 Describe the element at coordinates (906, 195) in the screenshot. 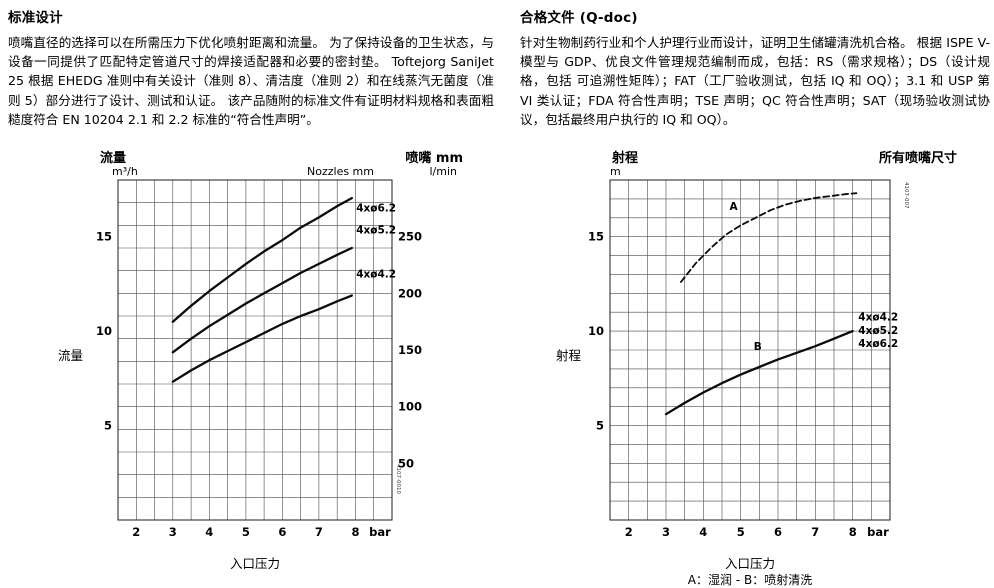

I see `svg-text: 4107-007` at that location.